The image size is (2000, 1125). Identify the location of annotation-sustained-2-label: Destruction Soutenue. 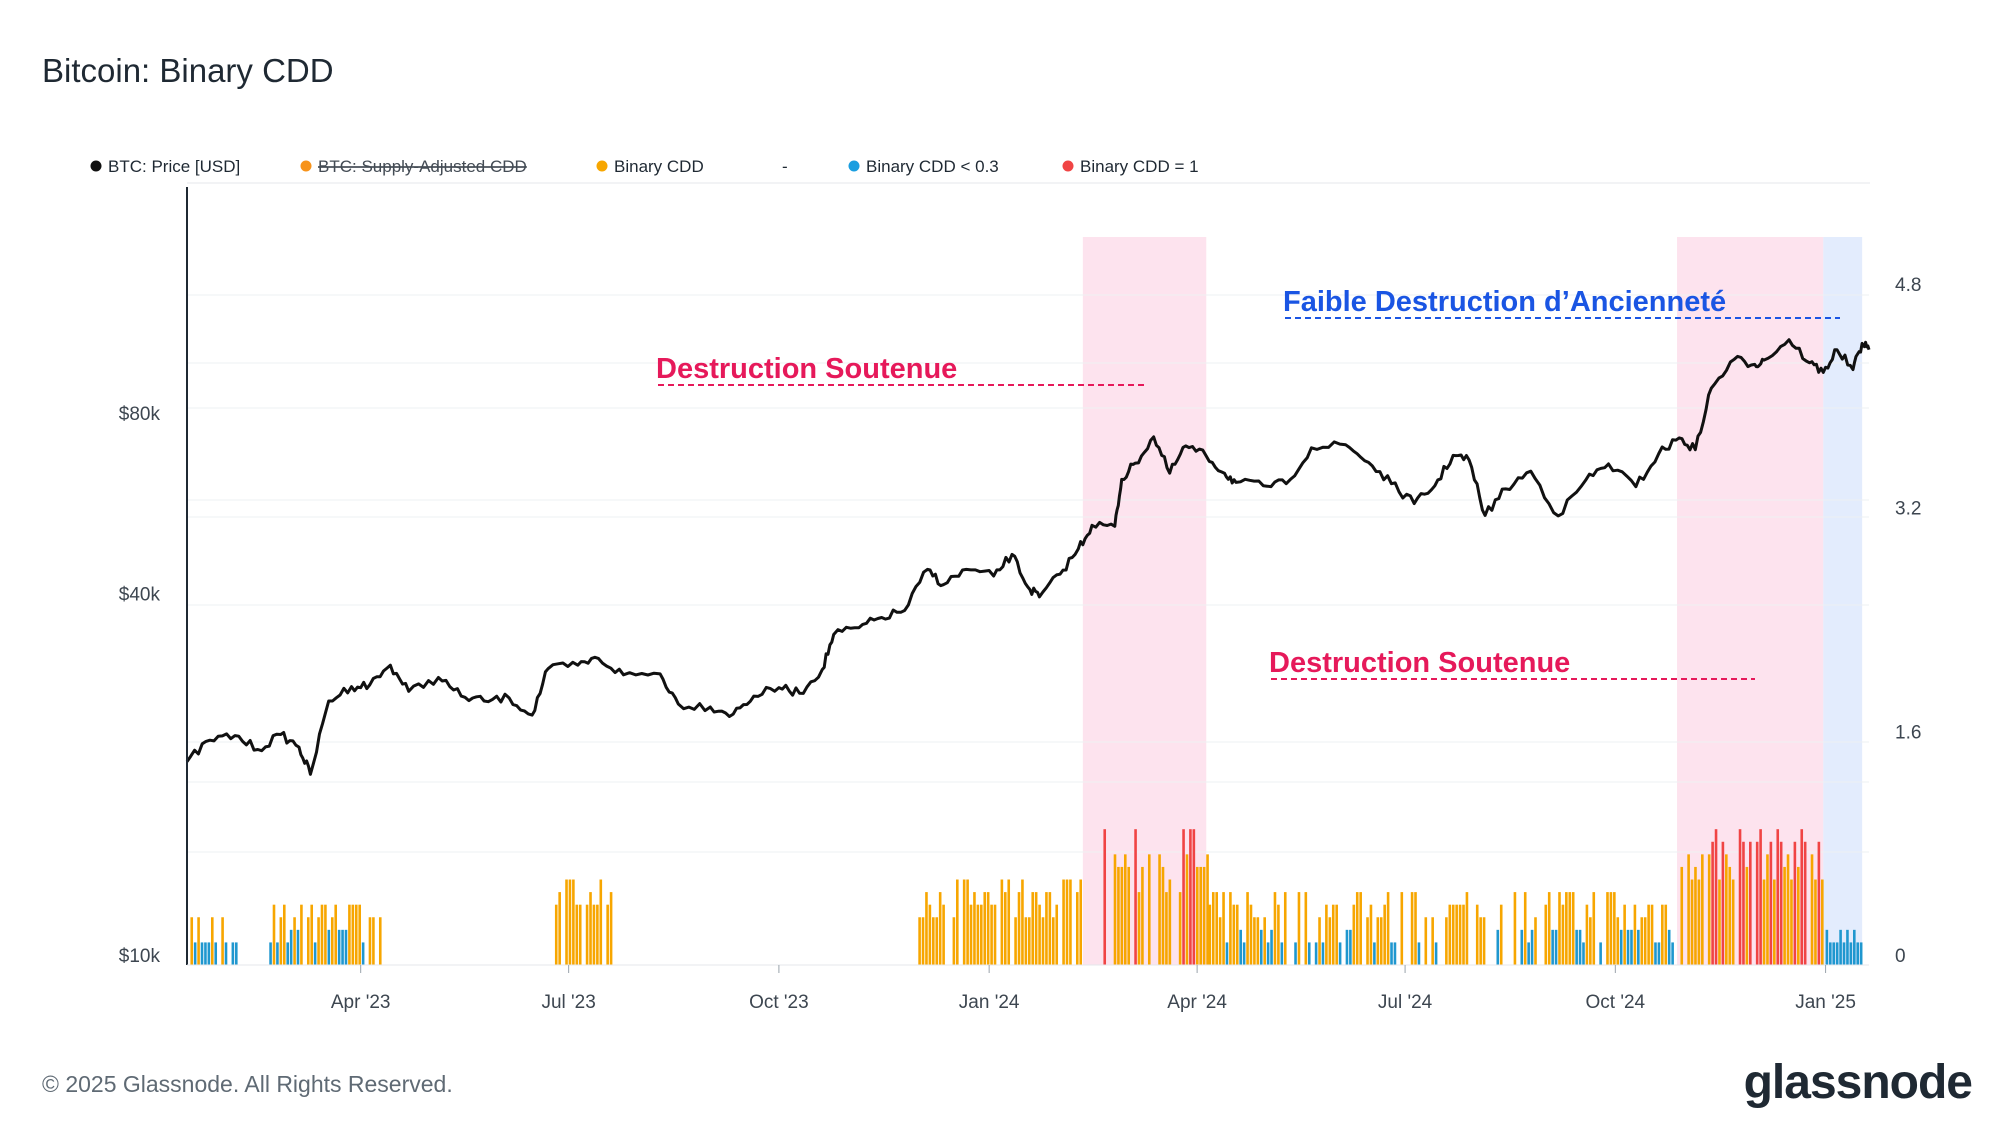
(1419, 663).